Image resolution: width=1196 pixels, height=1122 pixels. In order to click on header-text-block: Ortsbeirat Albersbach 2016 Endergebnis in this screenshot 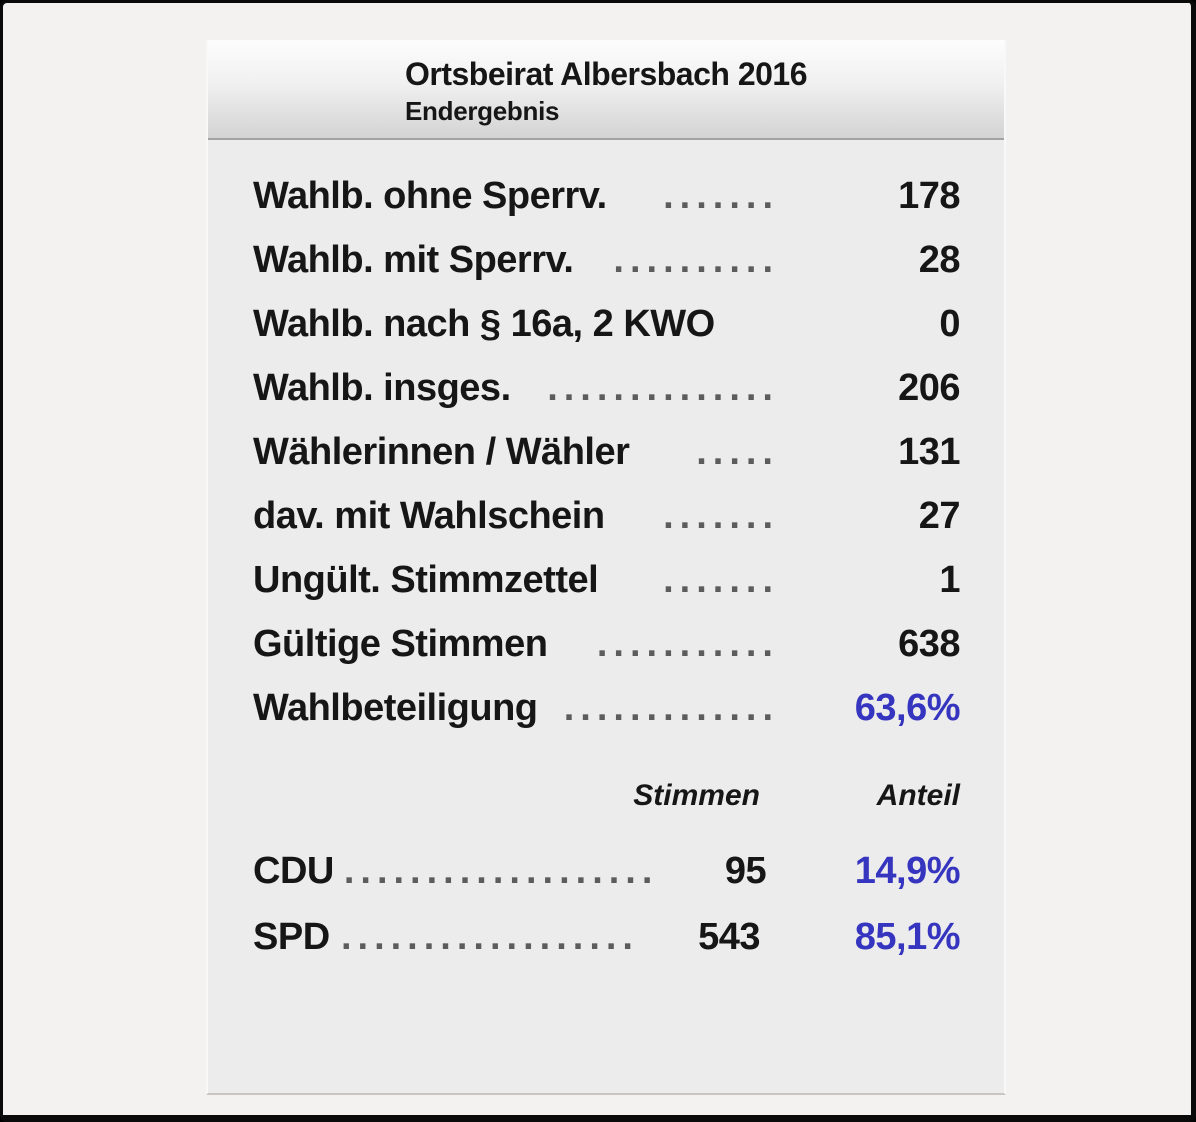, I will do `click(606, 83)`.